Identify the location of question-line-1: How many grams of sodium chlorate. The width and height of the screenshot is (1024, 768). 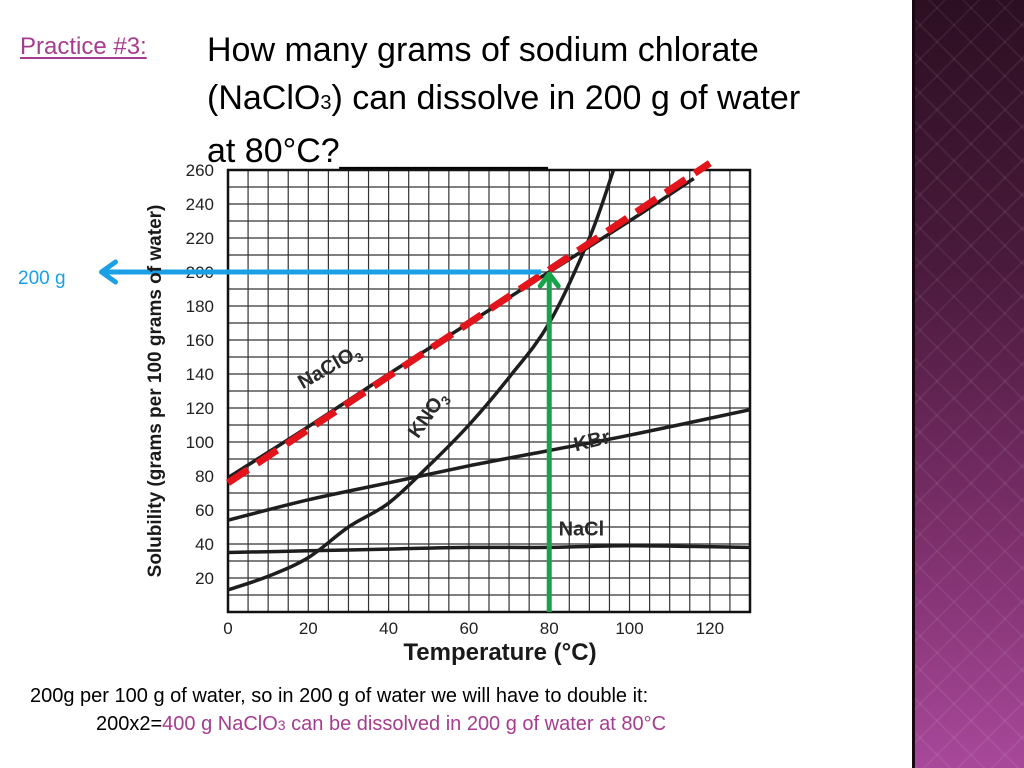
(483, 50).